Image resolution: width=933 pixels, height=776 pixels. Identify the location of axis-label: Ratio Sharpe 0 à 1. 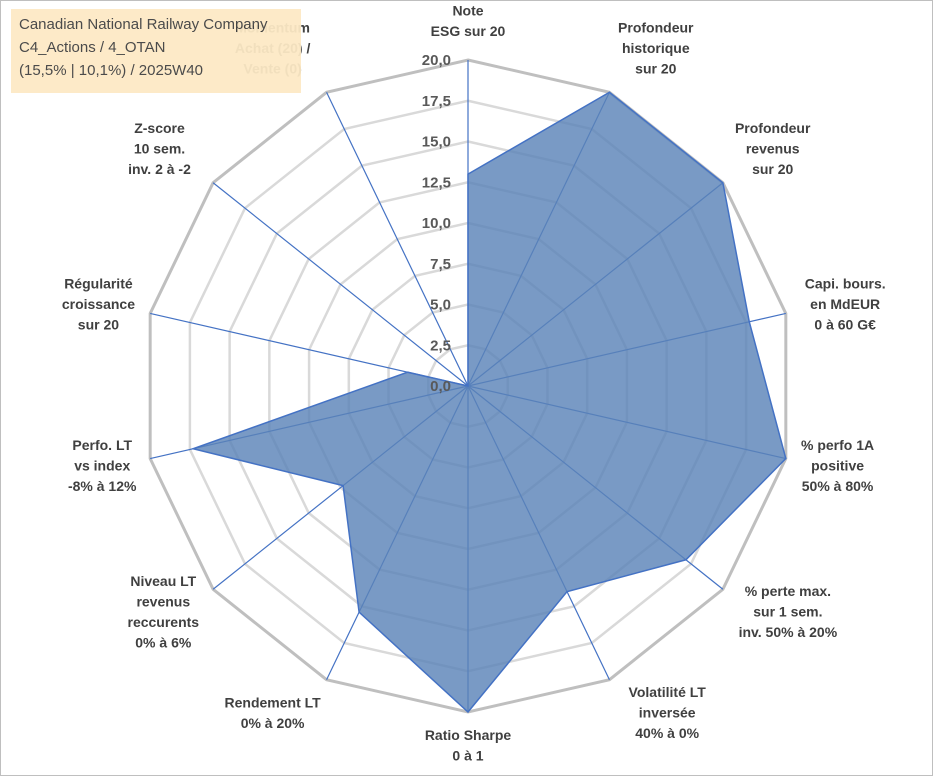
(468, 745).